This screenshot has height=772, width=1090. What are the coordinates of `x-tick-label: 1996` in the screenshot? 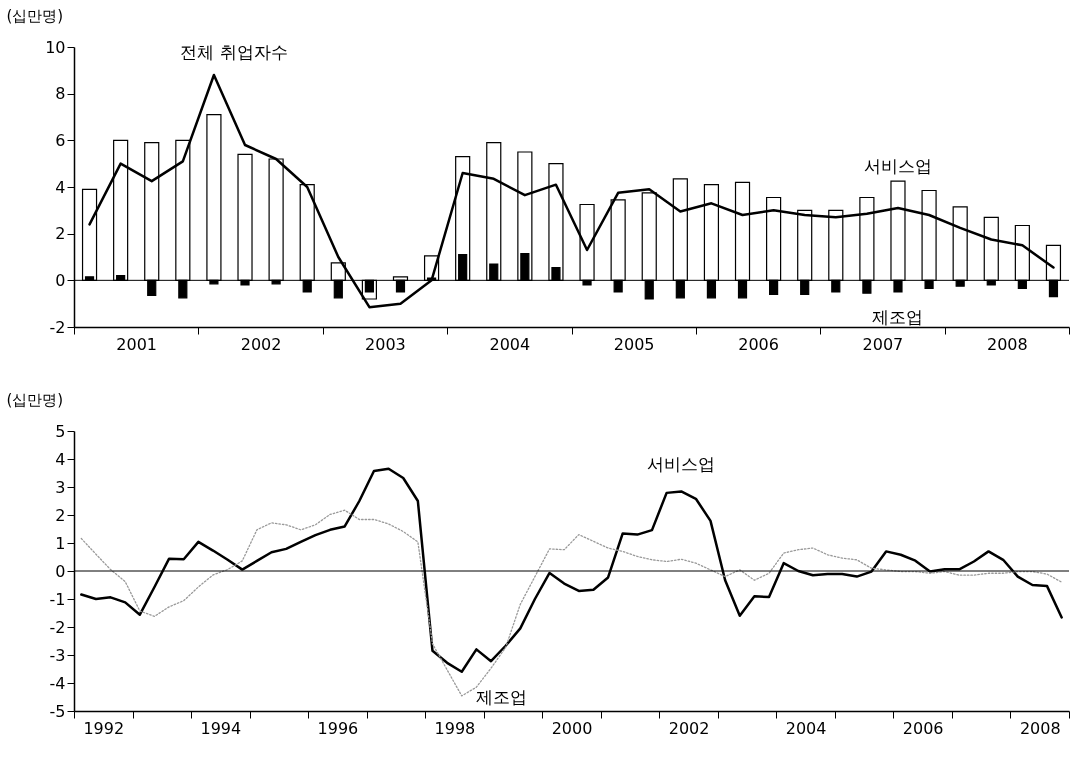 It's located at (338, 728).